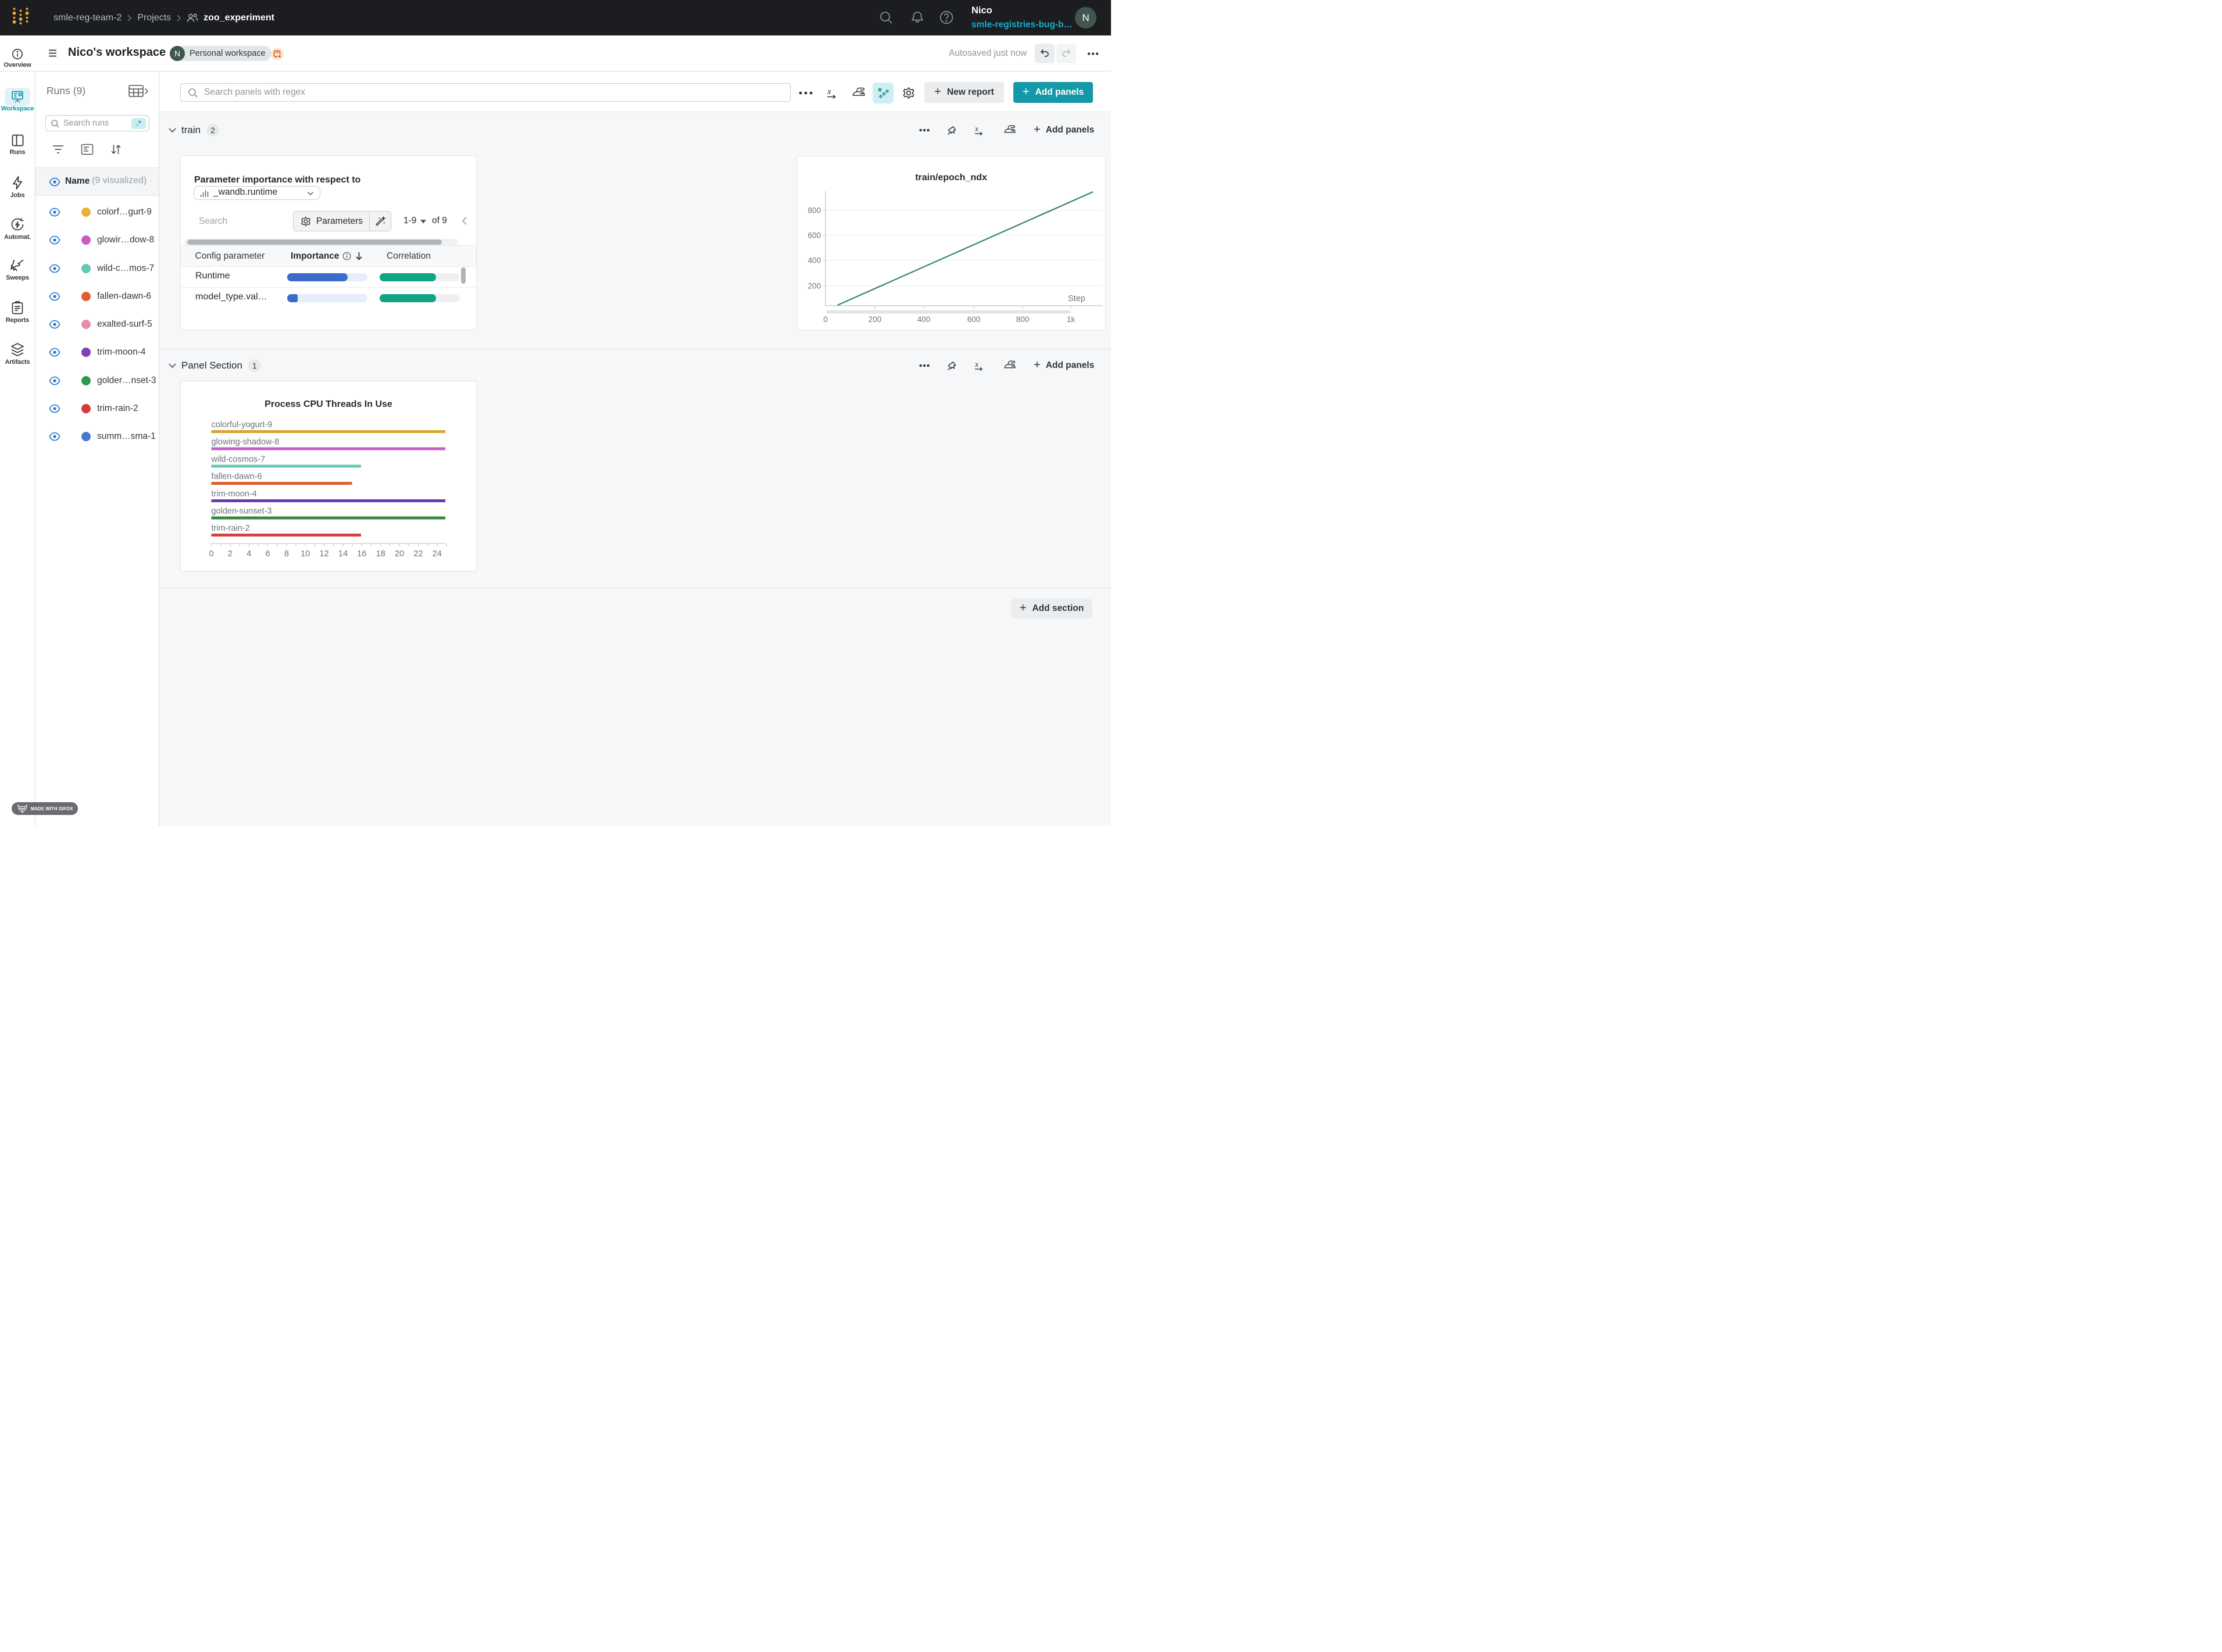 This screenshot has height=1652, width=2222. What do you see at coordinates (324, 554) in the screenshot?
I see `svg-text: 12` at bounding box center [324, 554].